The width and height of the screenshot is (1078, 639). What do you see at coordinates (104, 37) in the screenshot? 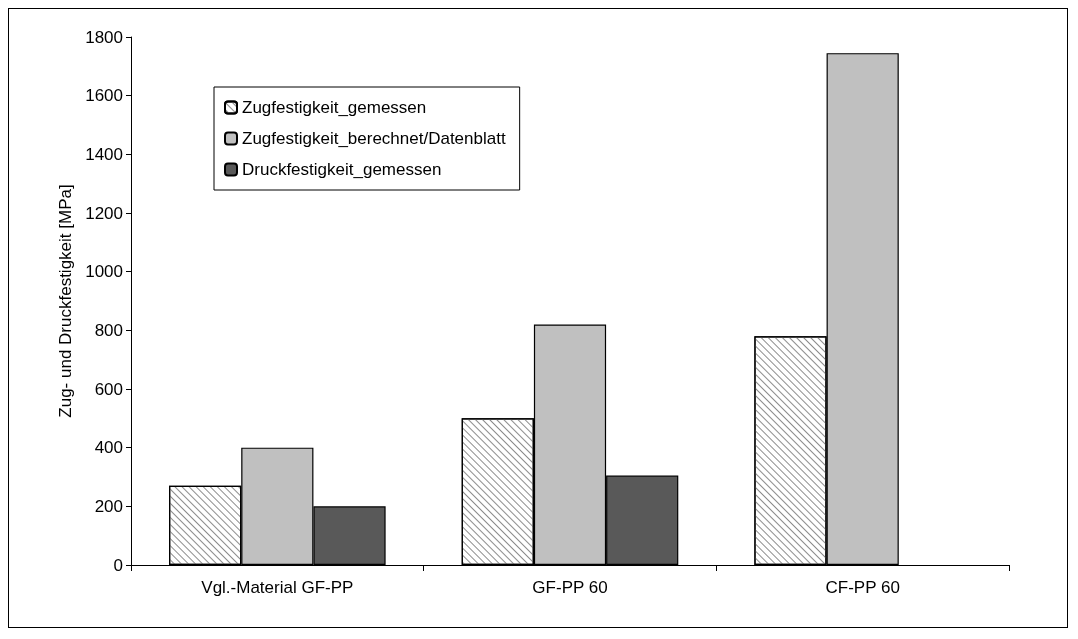
I see `y-tick-label: 1800` at bounding box center [104, 37].